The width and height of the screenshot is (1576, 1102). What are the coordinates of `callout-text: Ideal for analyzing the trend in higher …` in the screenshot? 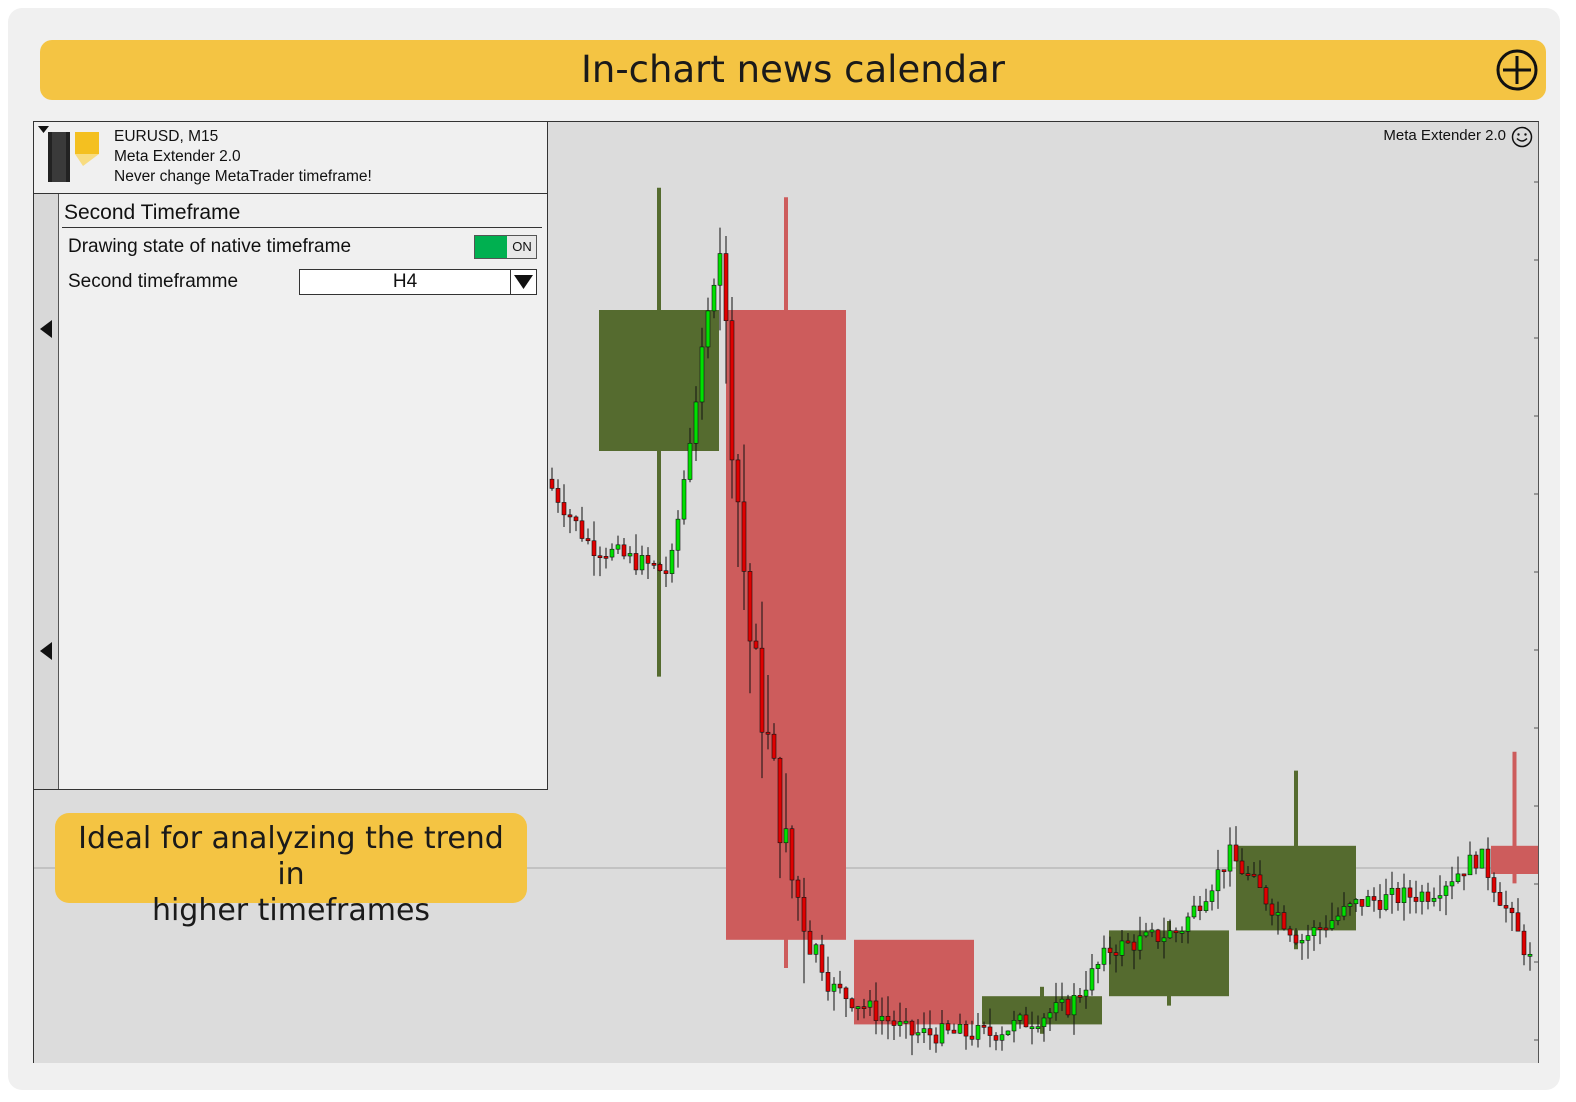 It's located at (291, 875).